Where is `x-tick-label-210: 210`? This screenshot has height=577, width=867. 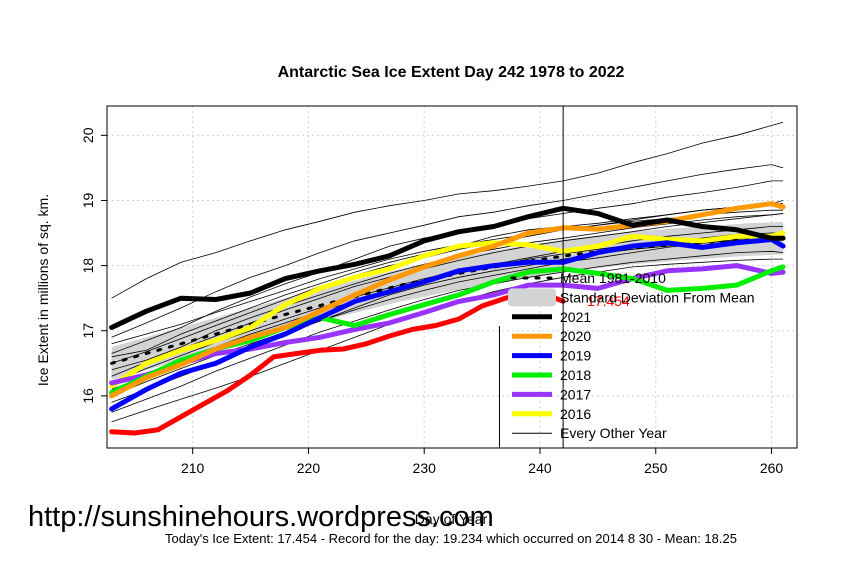
x-tick-label-210: 210 is located at coordinates (193, 468).